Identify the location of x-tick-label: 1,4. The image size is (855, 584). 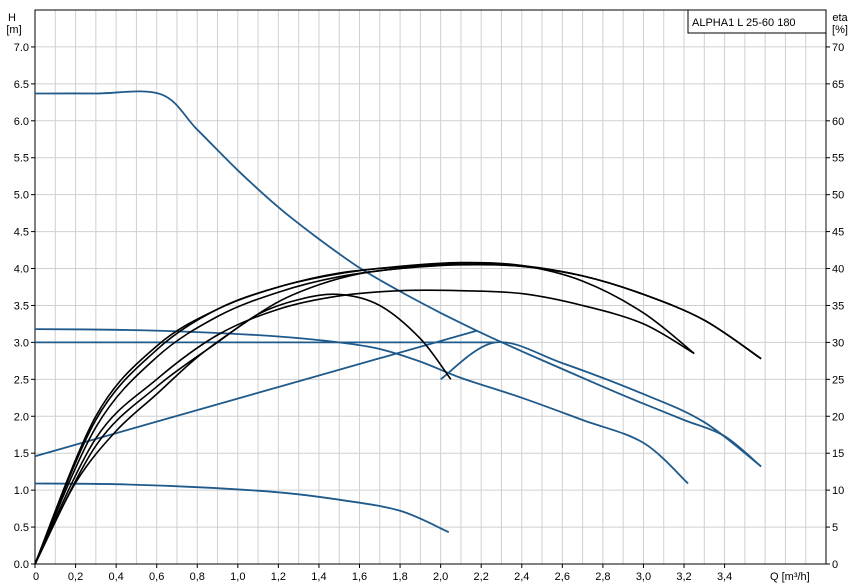
(318, 577).